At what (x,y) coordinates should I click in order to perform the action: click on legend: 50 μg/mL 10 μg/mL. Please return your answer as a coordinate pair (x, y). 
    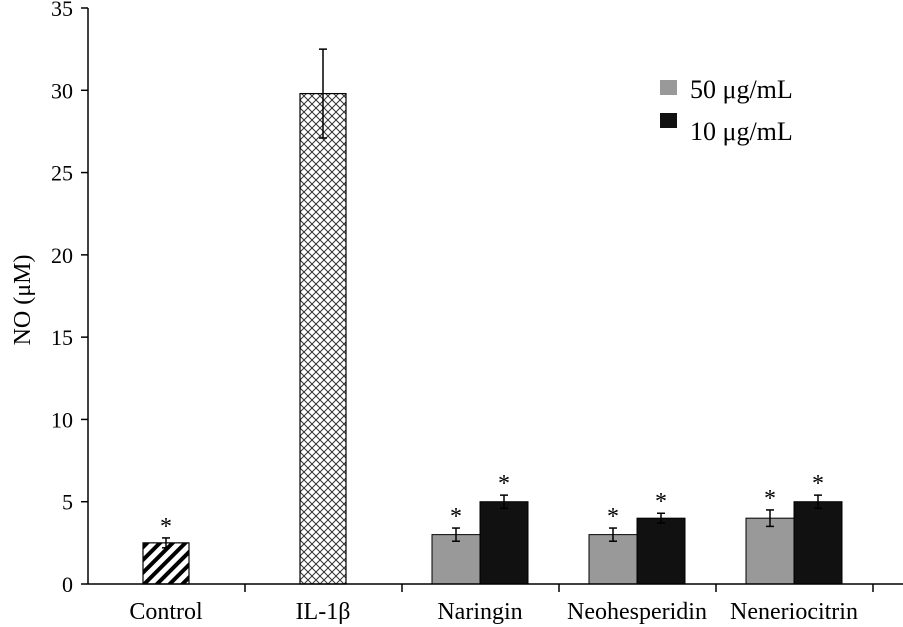
    Looking at the image, I should click on (726, 110).